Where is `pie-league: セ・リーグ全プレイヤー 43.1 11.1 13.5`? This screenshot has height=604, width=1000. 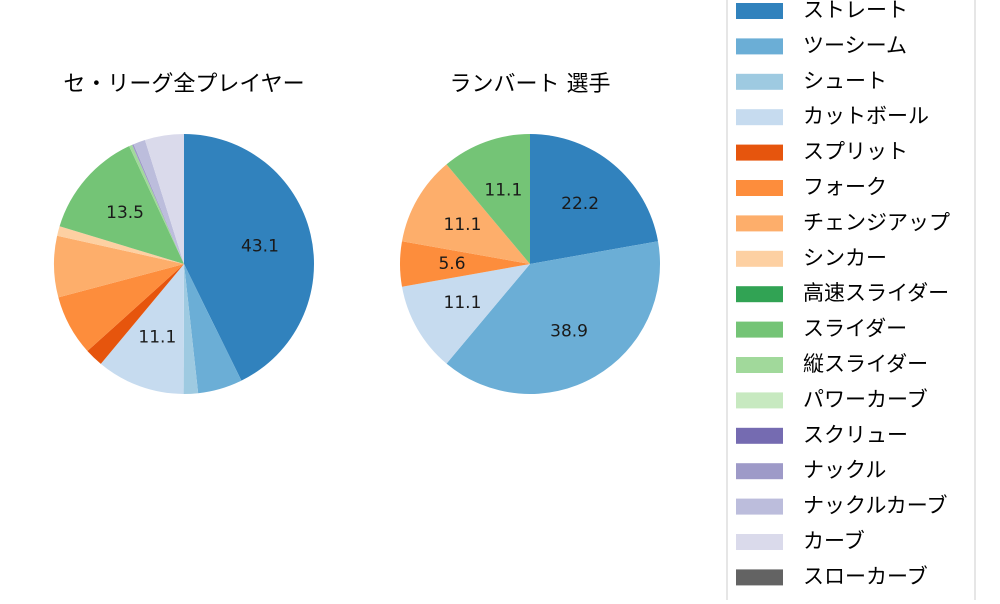 pie-league: セ・リーグ全プレイヤー 43.1 11.1 13.5 is located at coordinates (184, 233).